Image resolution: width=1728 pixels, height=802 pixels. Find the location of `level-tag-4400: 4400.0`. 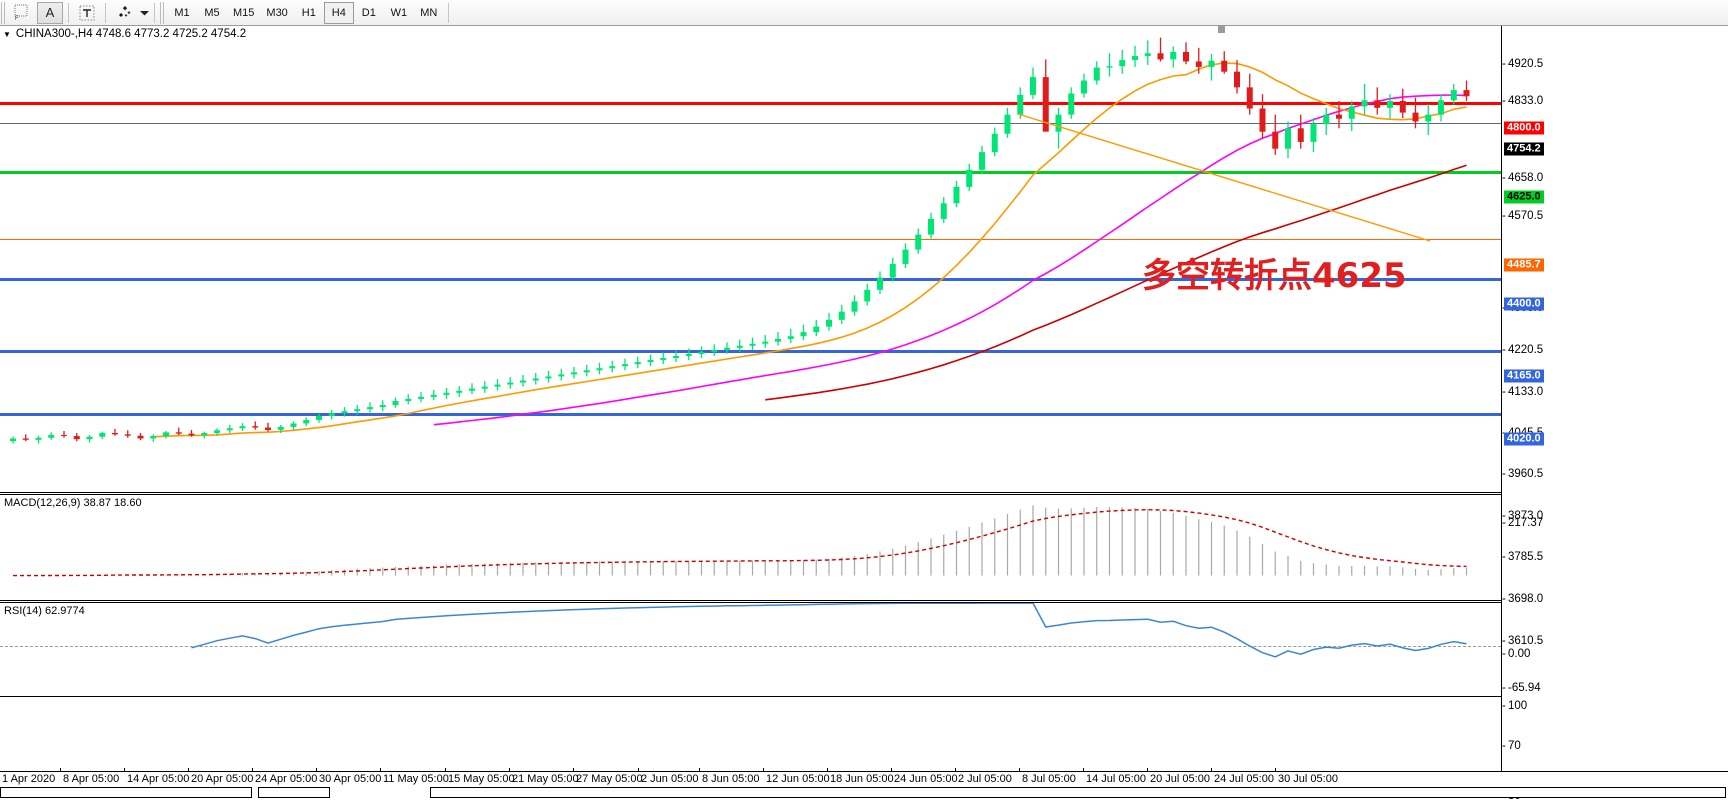

level-tag-4400: 4400.0 is located at coordinates (1524, 304).